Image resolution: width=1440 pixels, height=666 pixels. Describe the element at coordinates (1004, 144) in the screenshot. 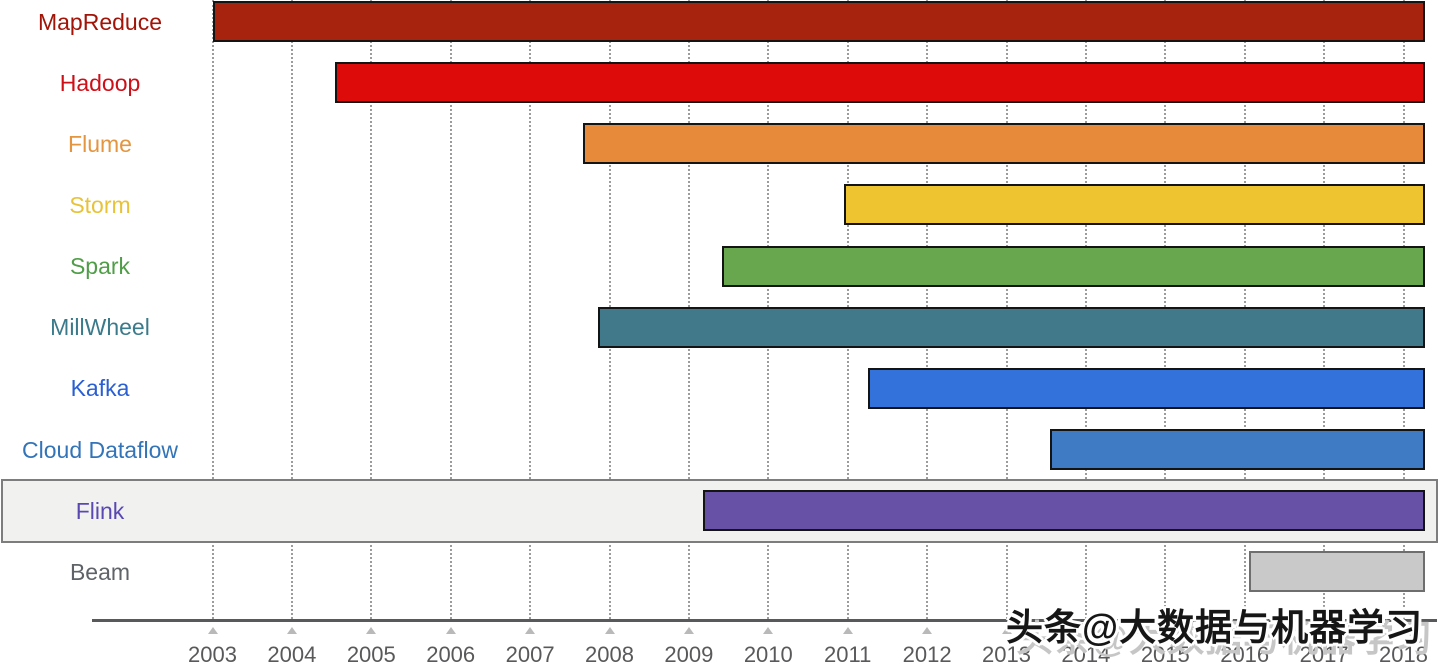

I see `timeline-bar-flume` at that location.